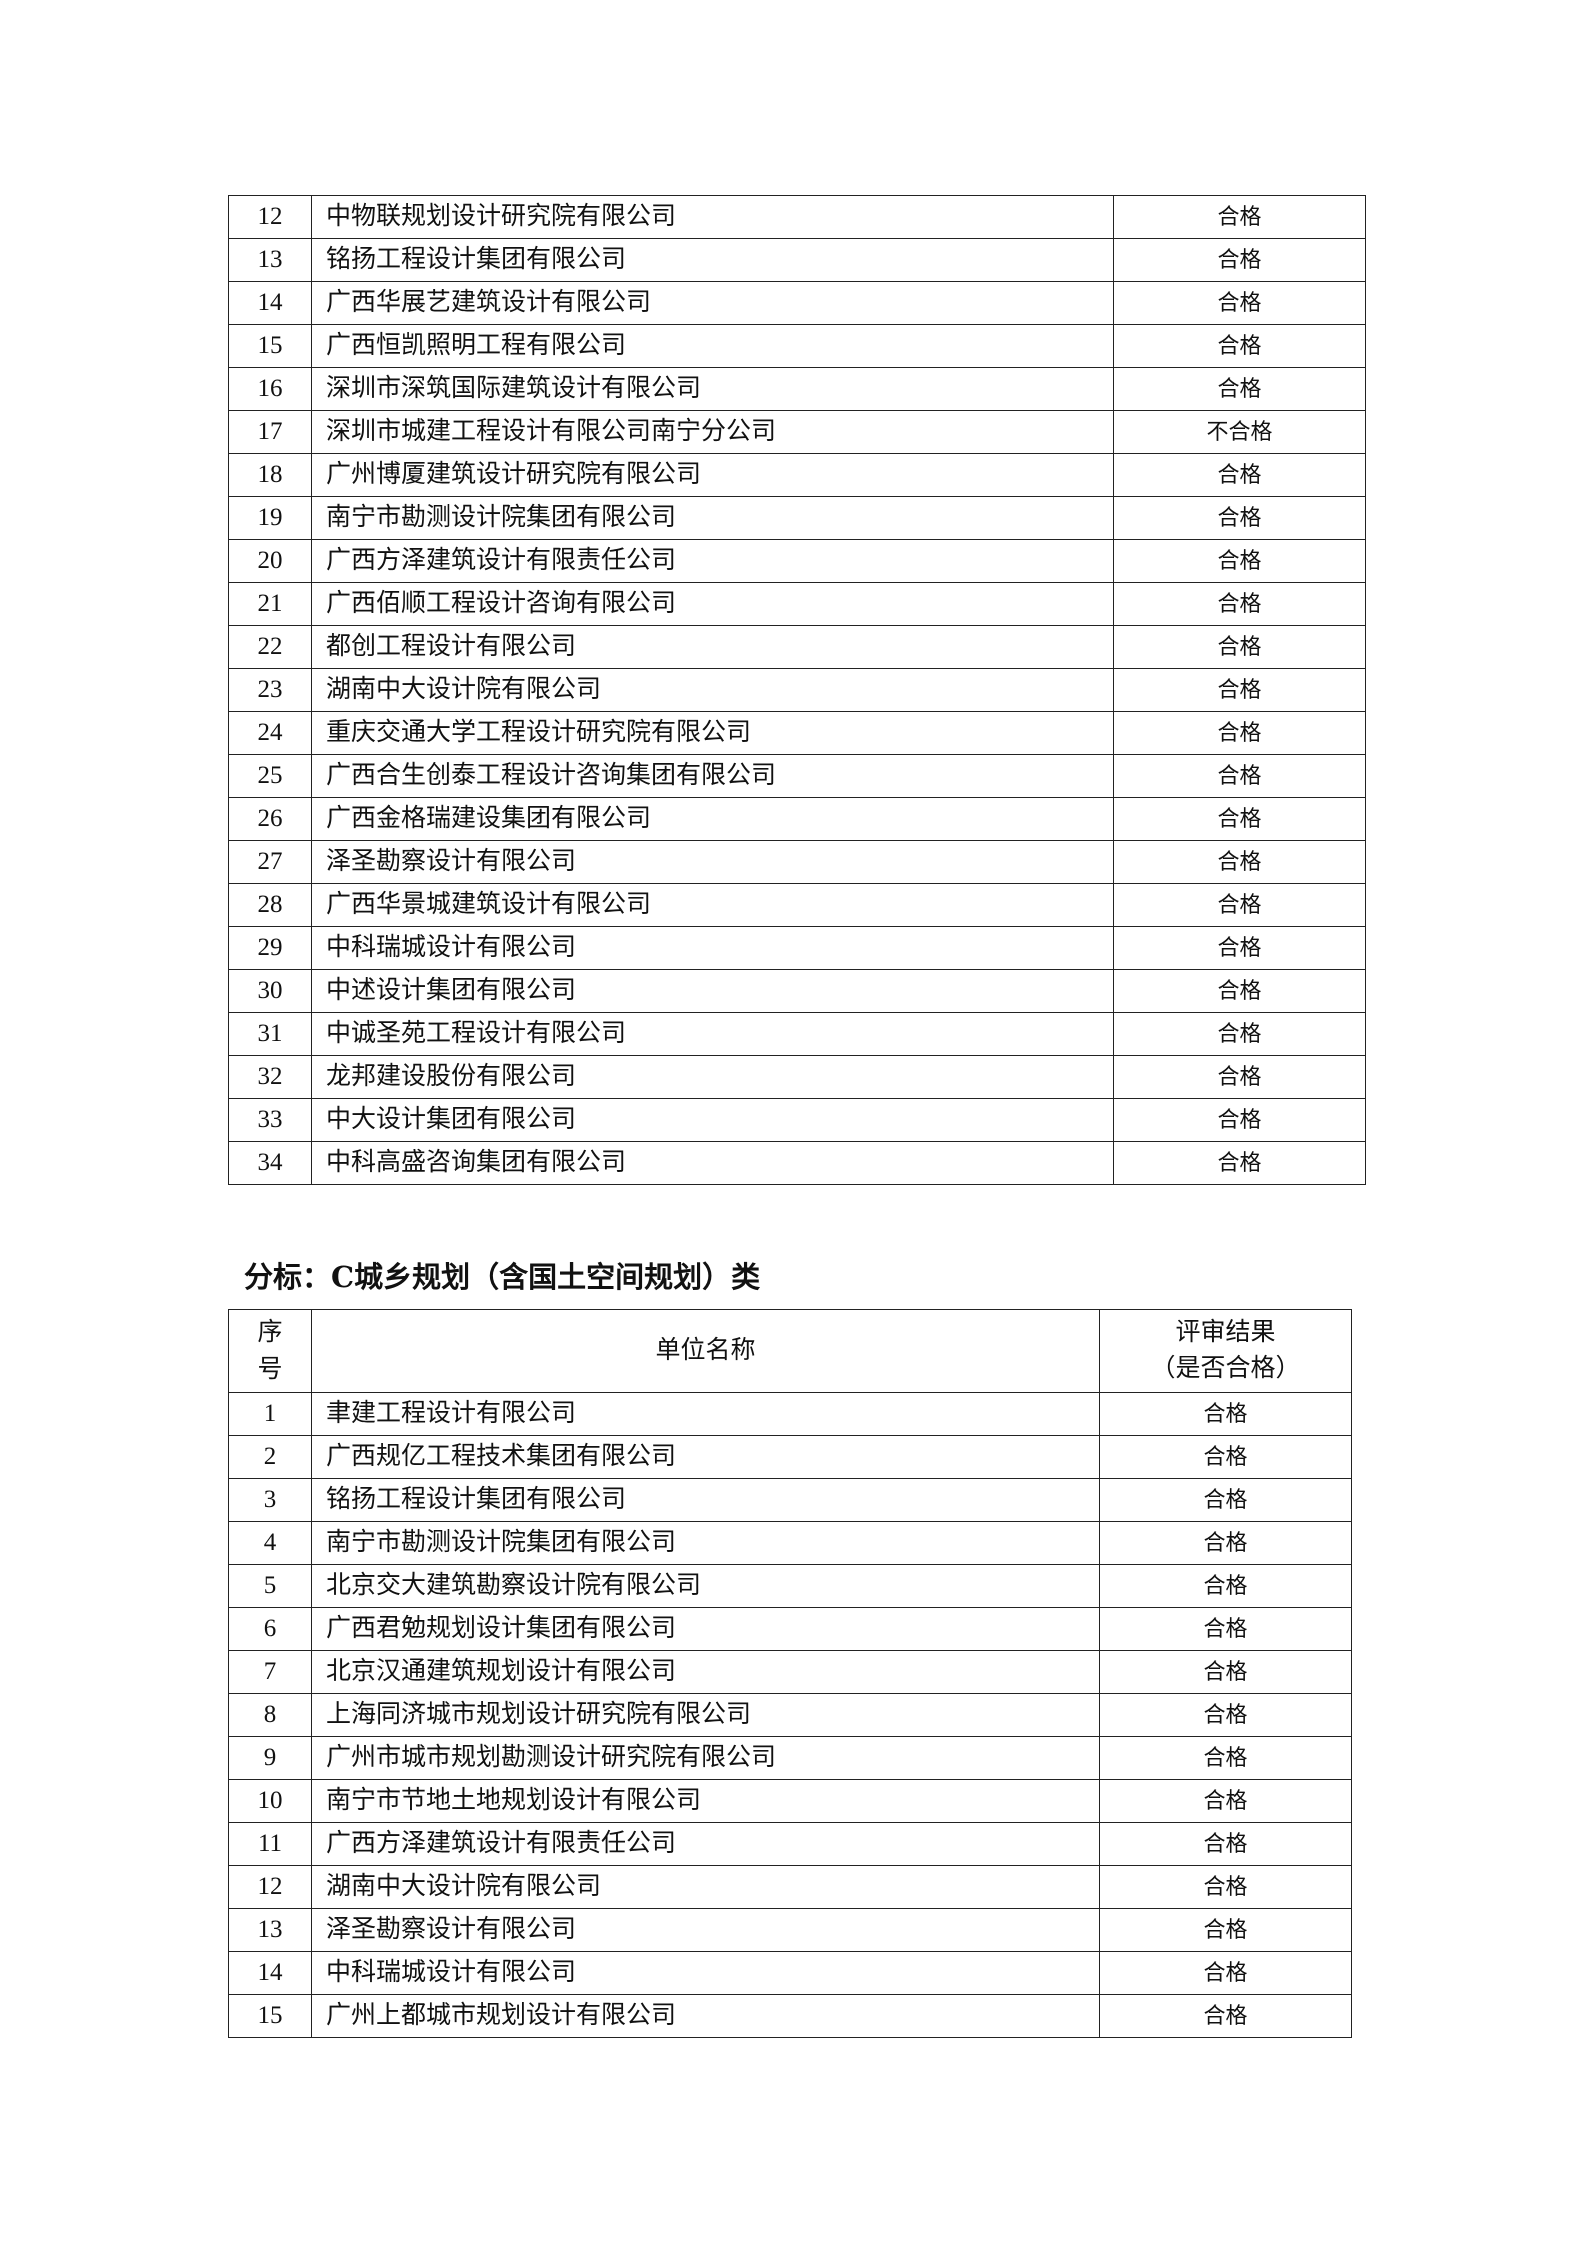 Image resolution: width=1587 pixels, height=2245 pixels. I want to click on table-row: 23 湖南中大设计院有限公司 合格, so click(797, 690).